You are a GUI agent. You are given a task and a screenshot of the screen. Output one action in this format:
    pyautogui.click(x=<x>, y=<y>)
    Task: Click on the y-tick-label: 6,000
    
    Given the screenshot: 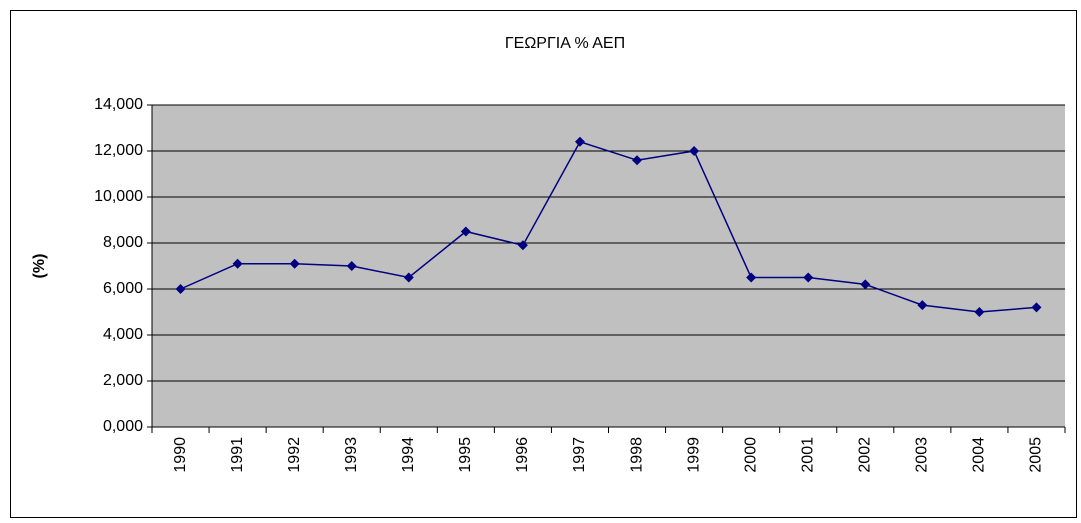 What is the action you would take?
    pyautogui.click(x=123, y=288)
    